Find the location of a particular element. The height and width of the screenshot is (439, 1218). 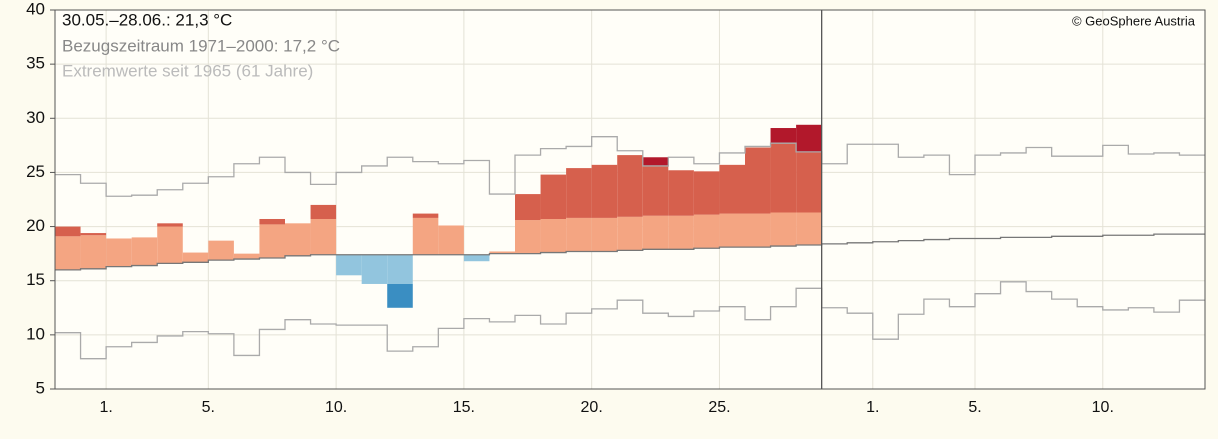

mean-line is located at coordinates (630, 252).